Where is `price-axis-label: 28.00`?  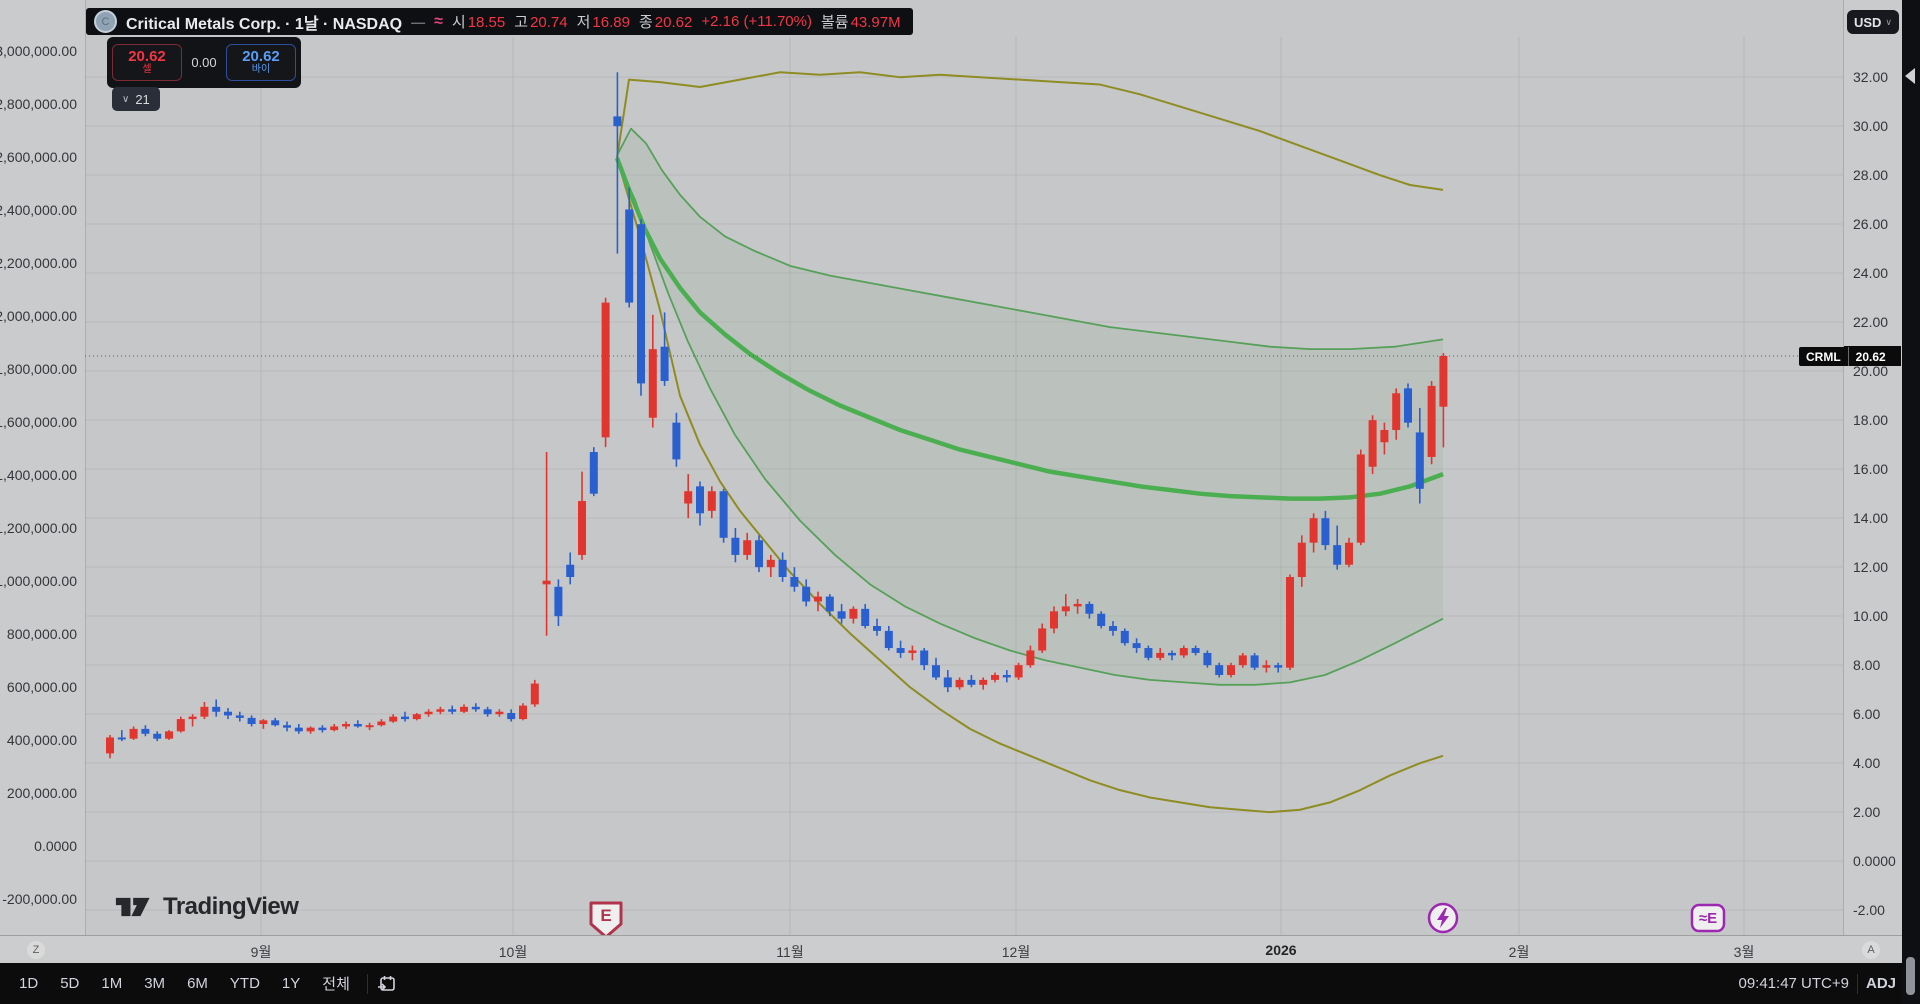 price-axis-label: 28.00 is located at coordinates (1871, 175).